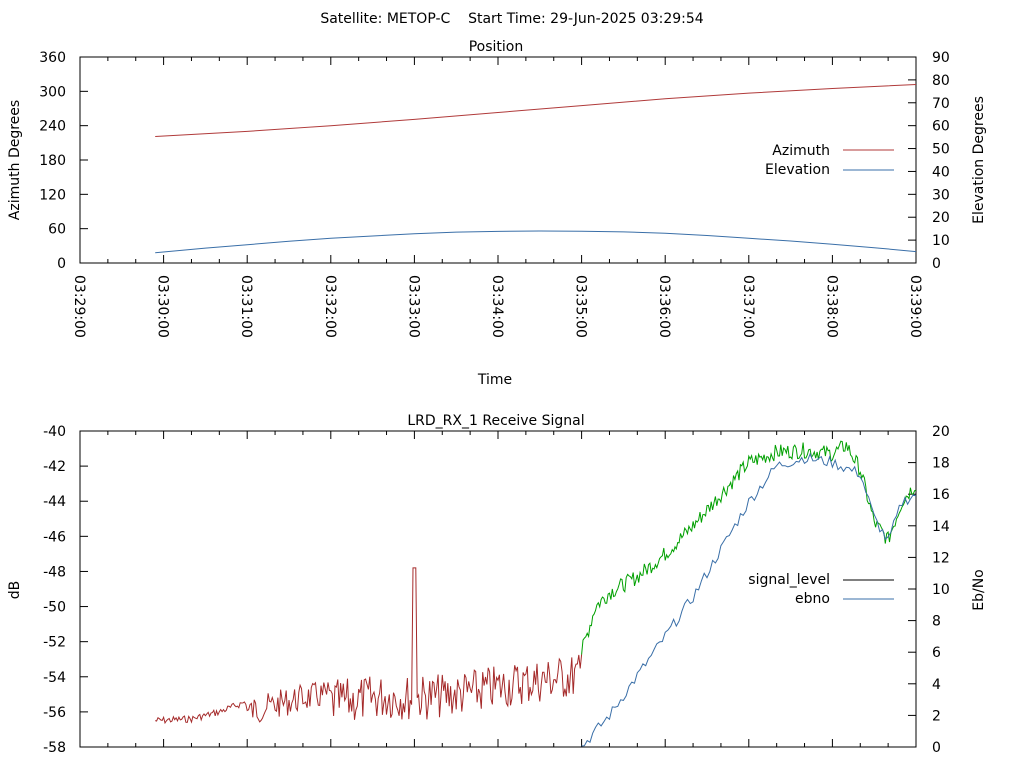  Describe the element at coordinates (54, 537) in the screenshot. I see `y-tick-label: -46` at that location.